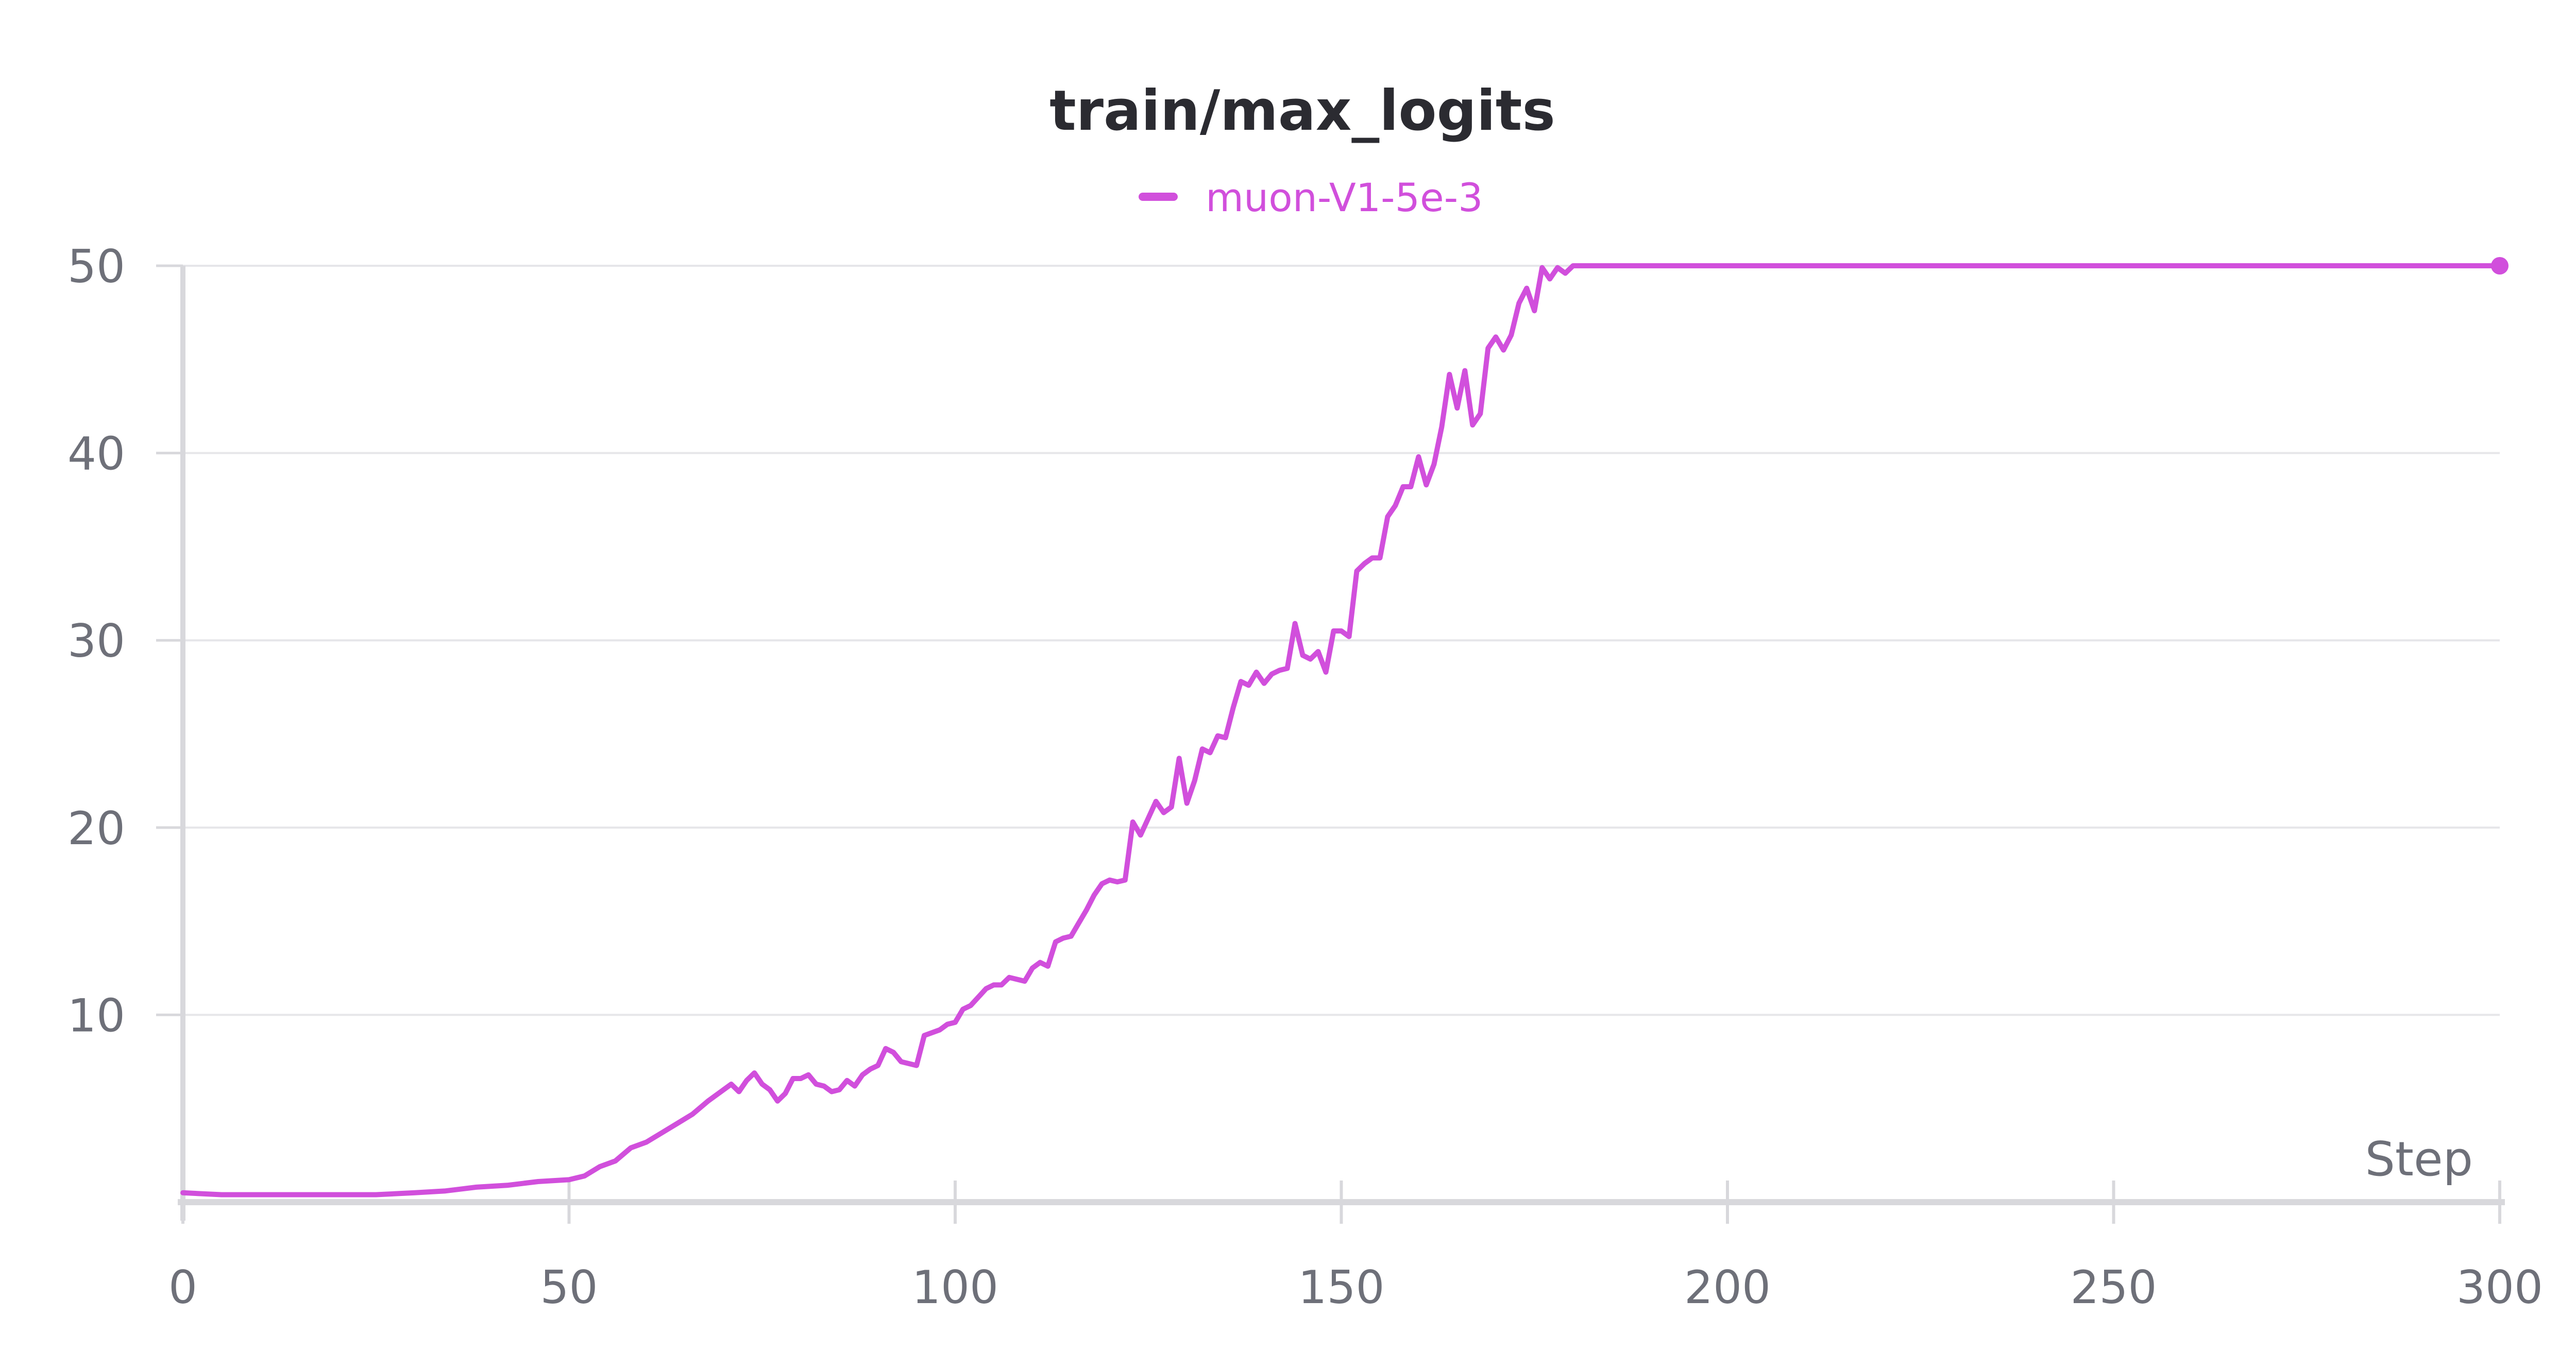  Describe the element at coordinates (96, 1015) in the screenshot. I see `y-tick-label-10: 10` at that location.